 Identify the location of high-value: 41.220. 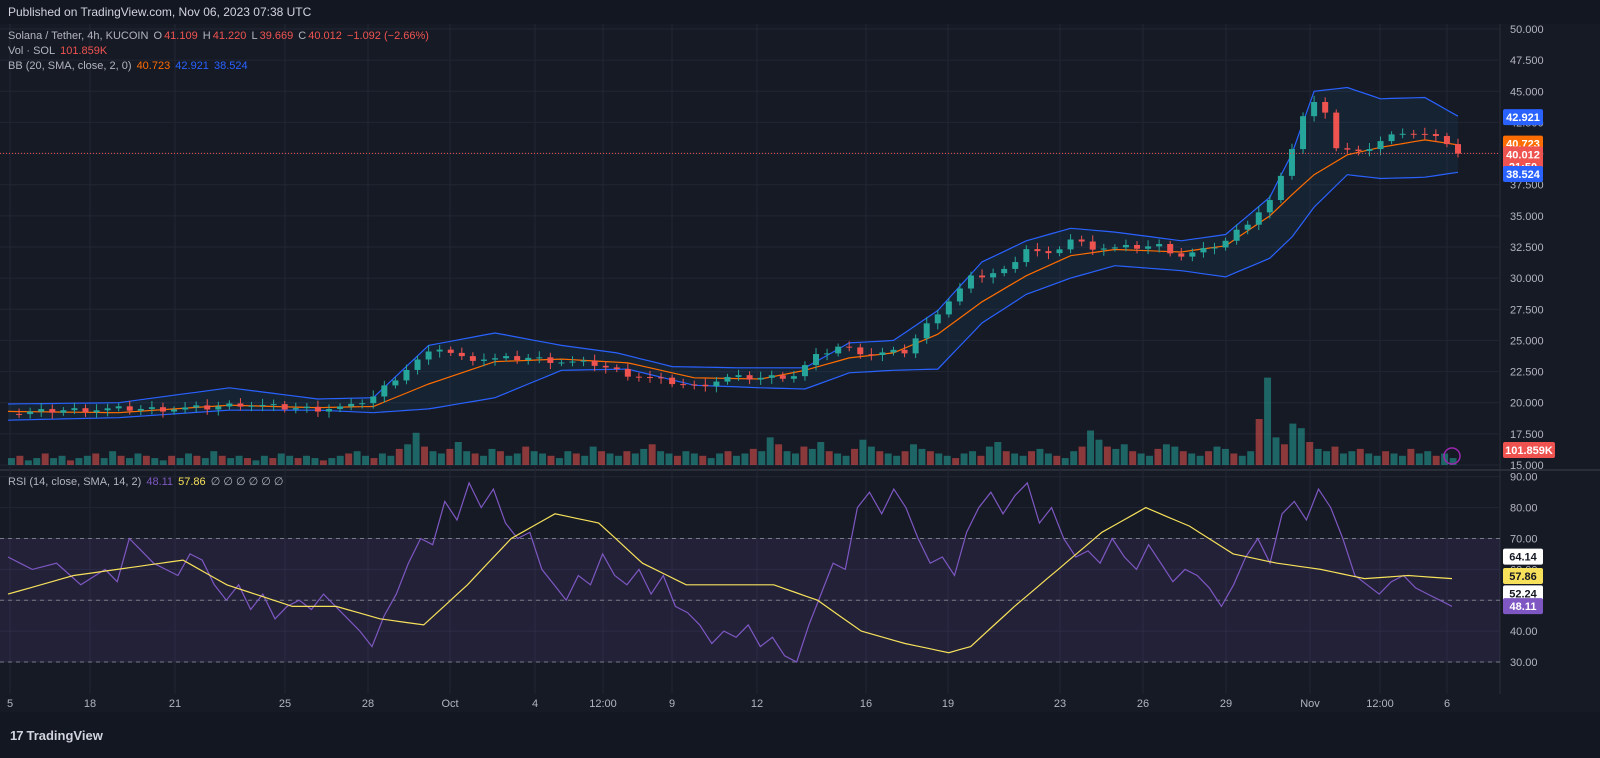
(229, 36).